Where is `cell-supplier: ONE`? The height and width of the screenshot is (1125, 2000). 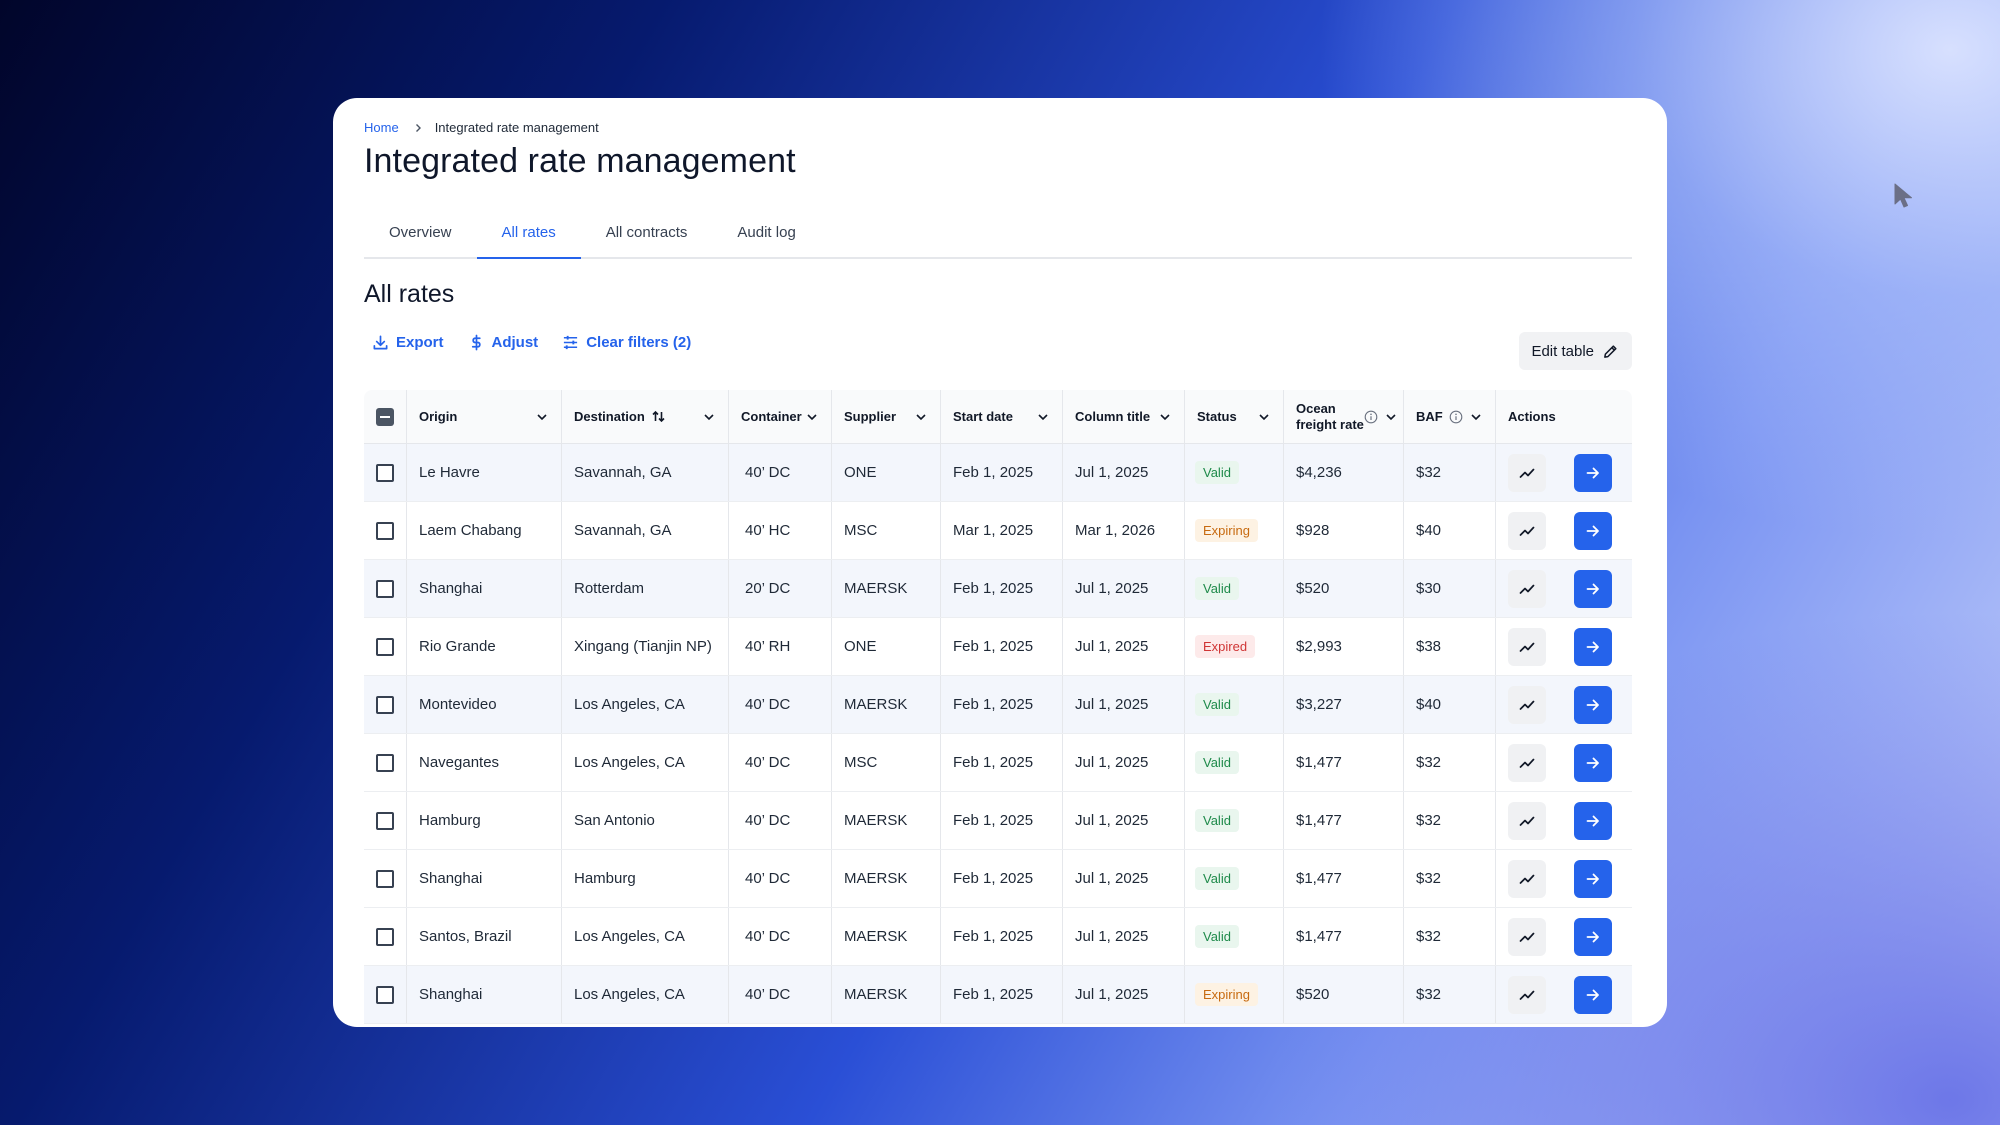
cell-supplier: ONE is located at coordinates (886, 472).